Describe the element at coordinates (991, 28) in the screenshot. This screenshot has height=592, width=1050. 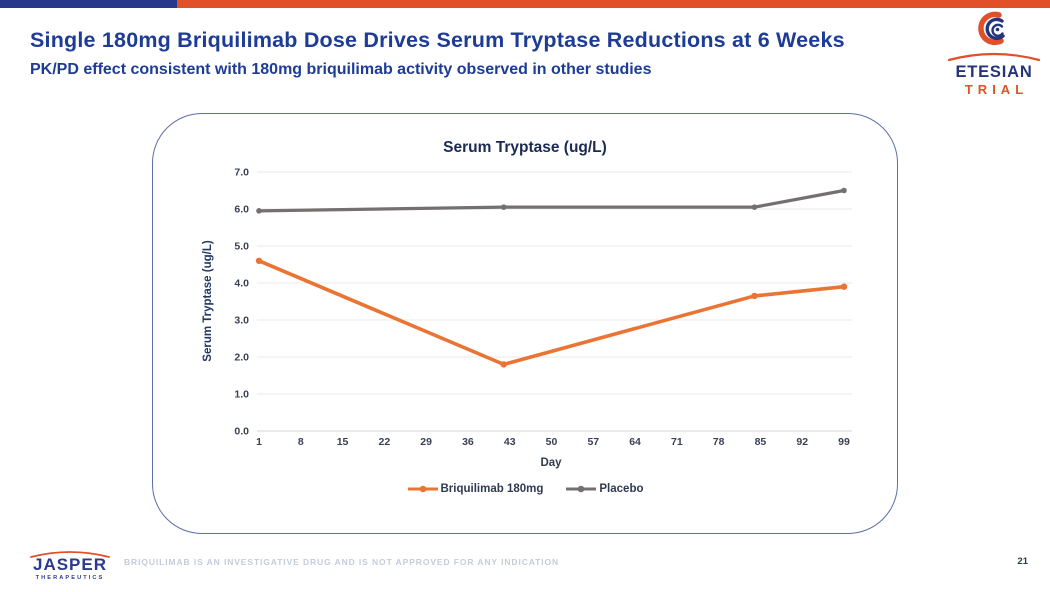
I see `etesian-swirl-icon` at that location.